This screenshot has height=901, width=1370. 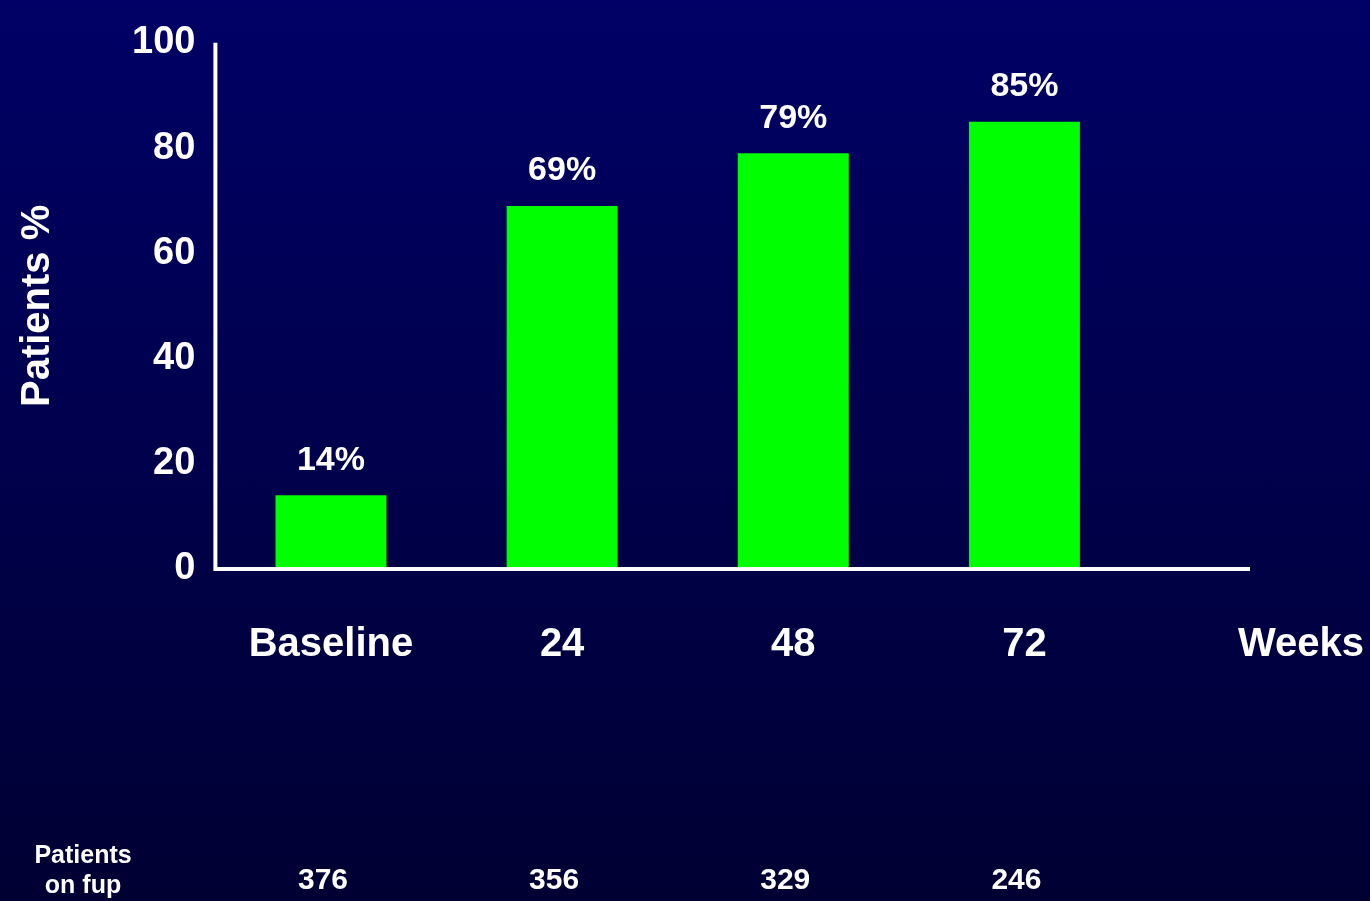 What do you see at coordinates (35, 306) in the screenshot?
I see `y-axis-title: Patients %` at bounding box center [35, 306].